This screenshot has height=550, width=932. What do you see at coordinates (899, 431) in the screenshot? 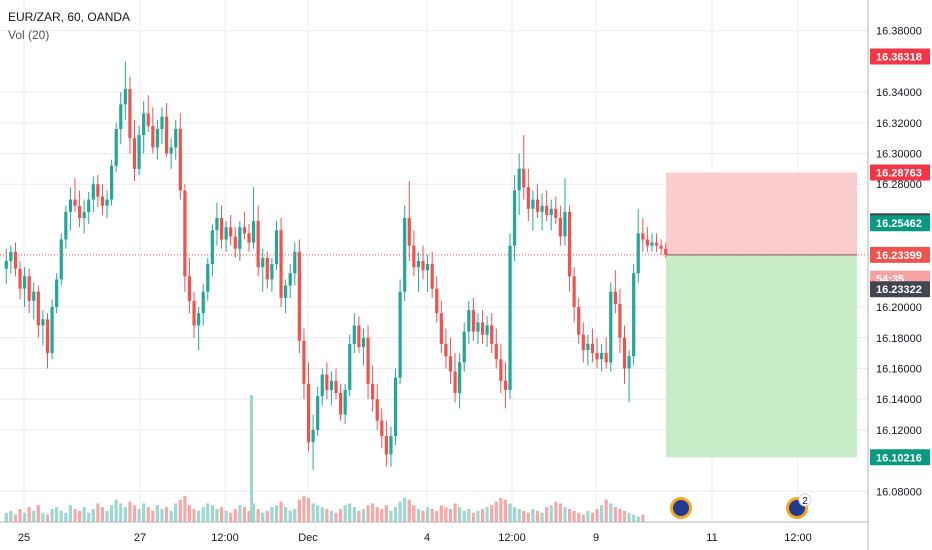
I see `price-tick-label: 16.12000` at bounding box center [899, 431].